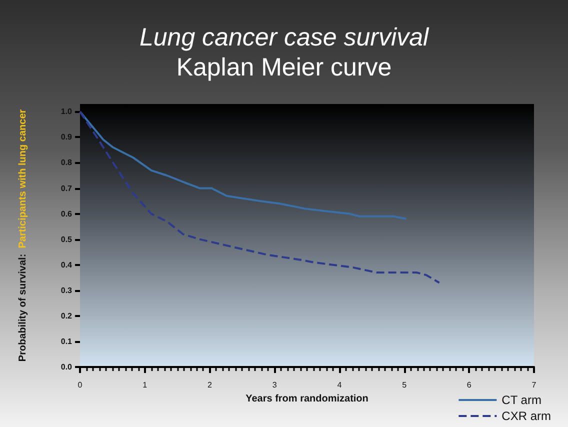  Describe the element at coordinates (66, 111) in the screenshot. I see `y-tick-label: 1.0` at that location.